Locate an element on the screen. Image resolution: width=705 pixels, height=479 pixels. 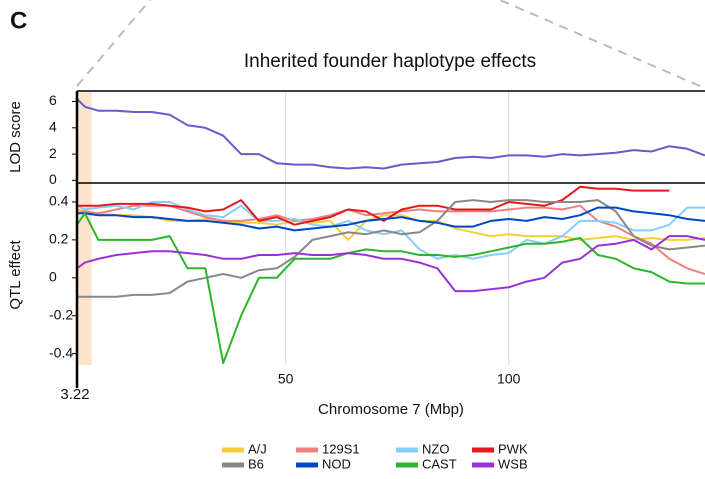
y-tick-label: 6 is located at coordinates (53, 100).